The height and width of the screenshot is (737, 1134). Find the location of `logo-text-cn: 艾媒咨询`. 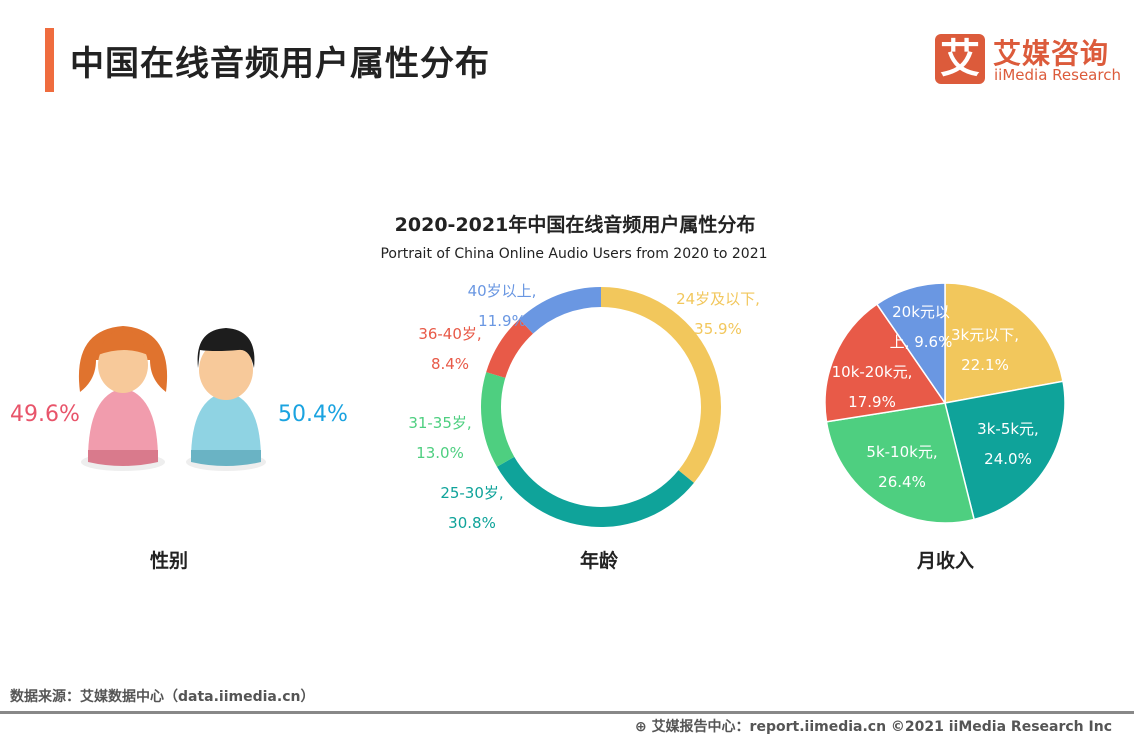

logo-text-cn: 艾媒咨询 is located at coordinates (1051, 53).